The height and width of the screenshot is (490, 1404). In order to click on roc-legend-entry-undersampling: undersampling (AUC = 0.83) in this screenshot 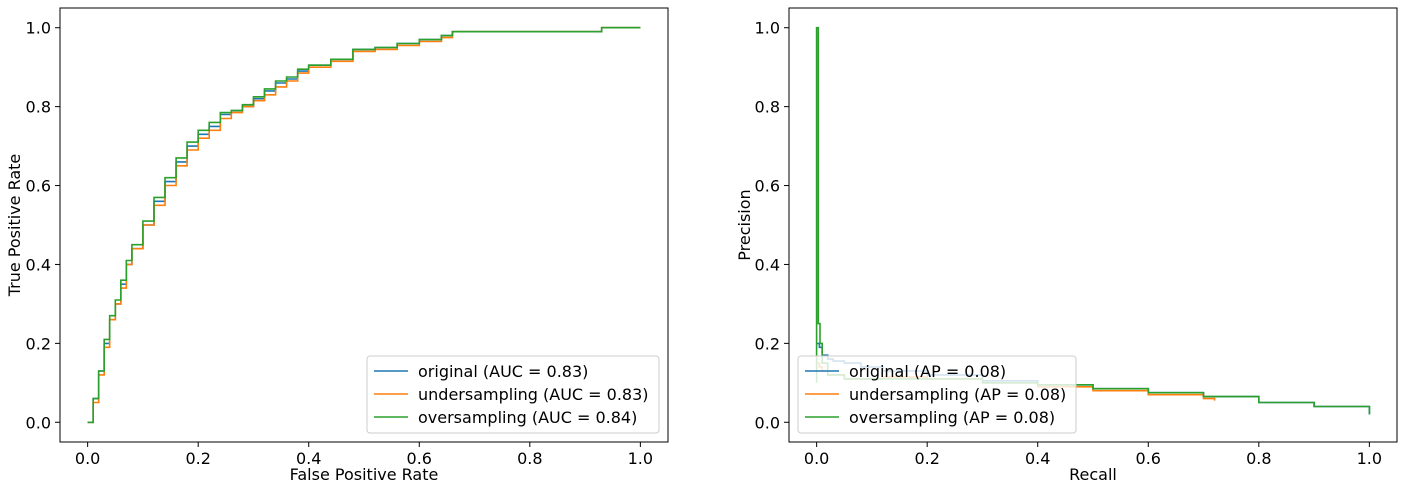, I will do `click(511, 394)`.